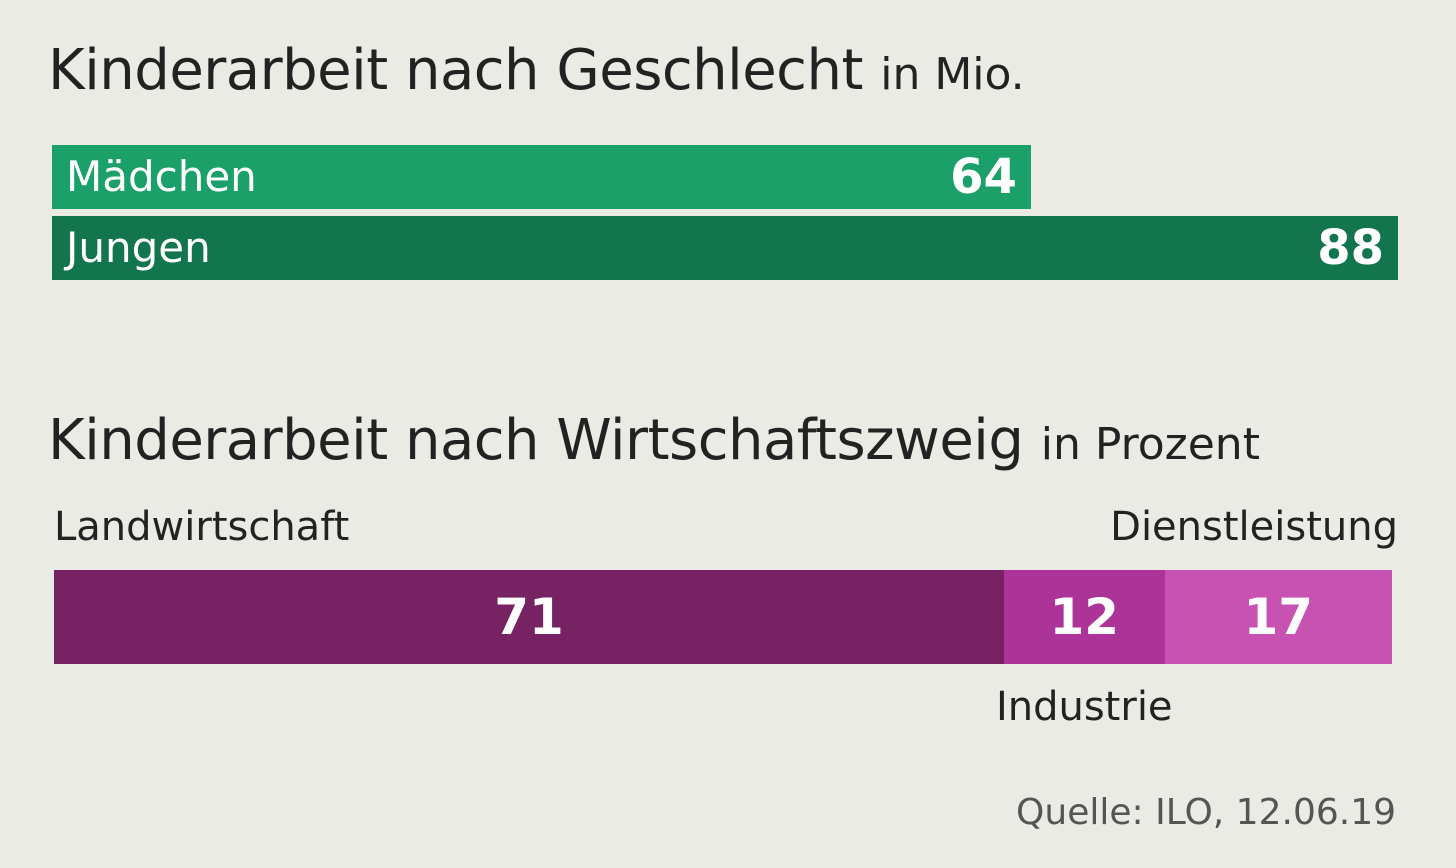 The height and width of the screenshot is (868, 1456). I want to click on segment-landwirtschaft: 71, so click(529, 617).